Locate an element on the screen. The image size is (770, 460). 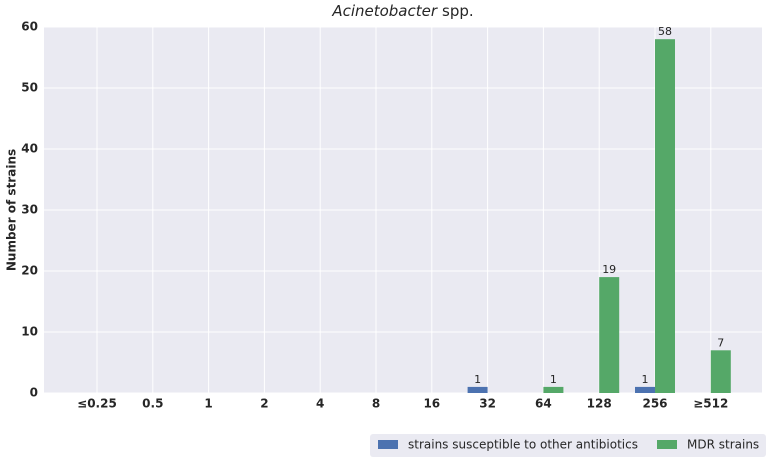
chart-title: Acinetobacter spp. is located at coordinates (402, 11).